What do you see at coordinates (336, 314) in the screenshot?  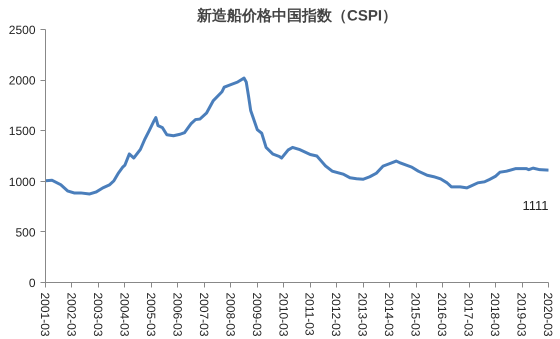 I see `x-tick-label: 2012-03` at bounding box center [336, 314].